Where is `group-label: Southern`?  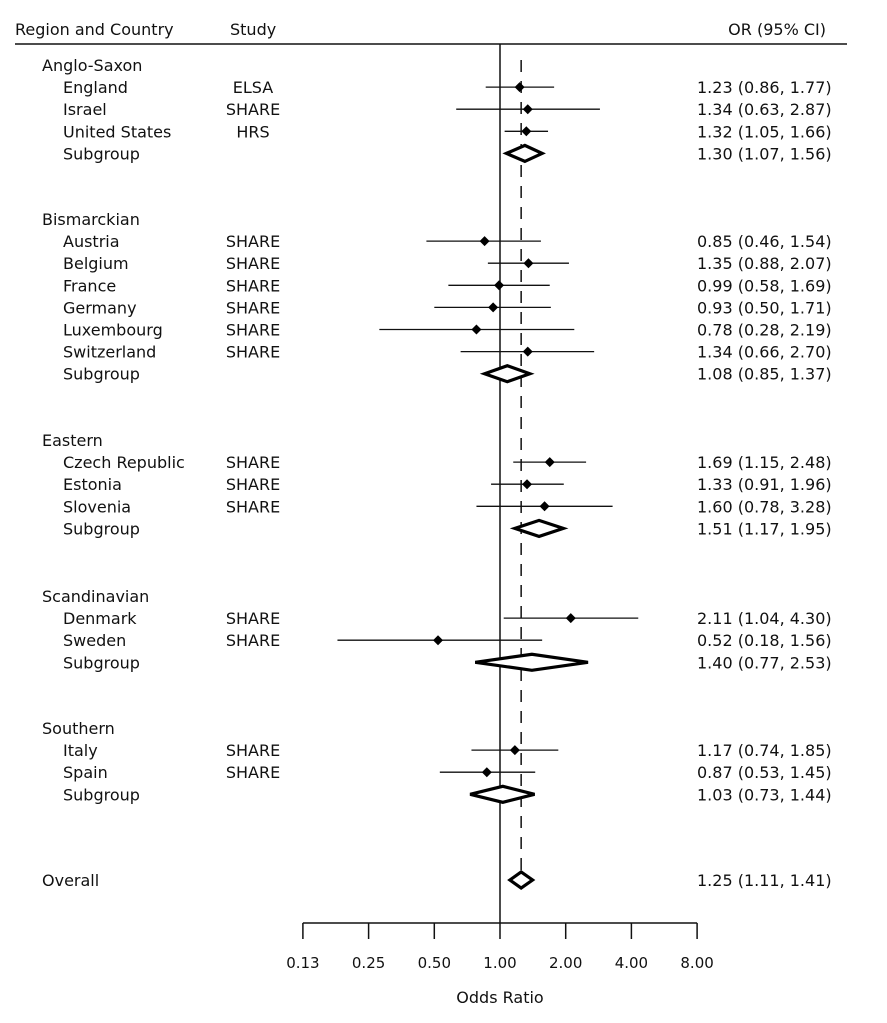
group-label: Southern is located at coordinates (78, 728).